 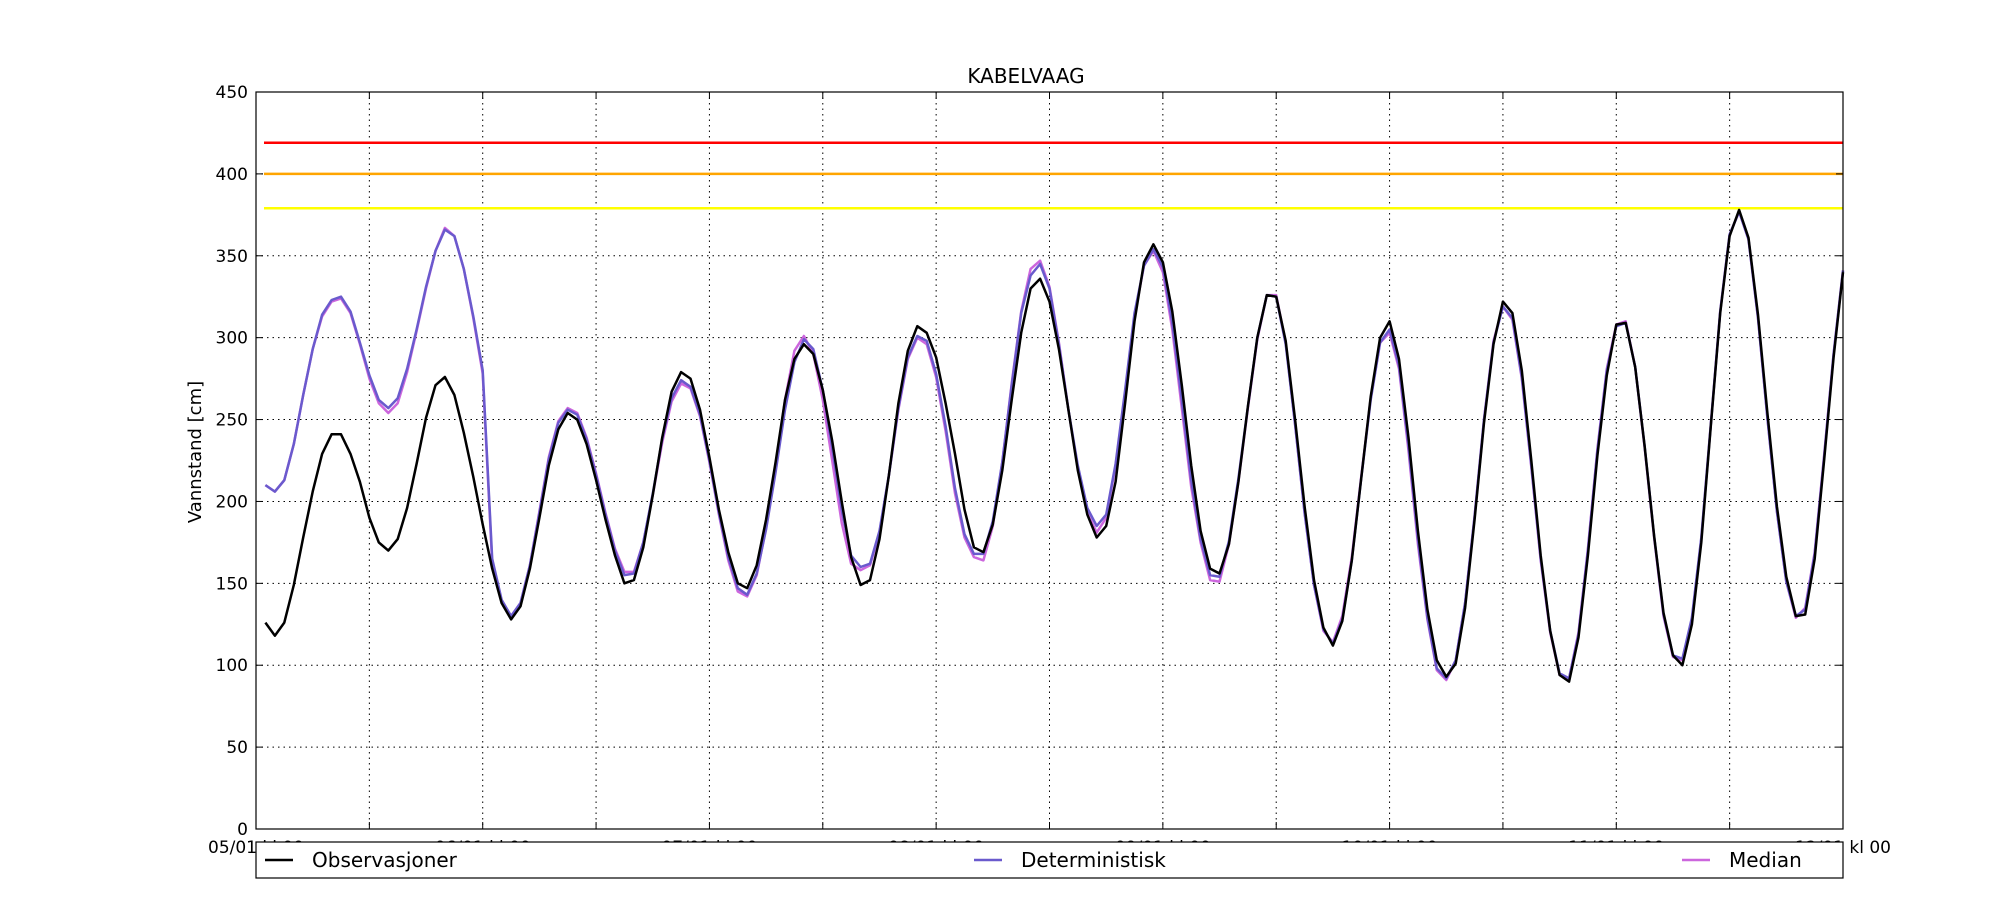 What do you see at coordinates (232, 584) in the screenshot?
I see `y-tick-label: 150` at bounding box center [232, 584].